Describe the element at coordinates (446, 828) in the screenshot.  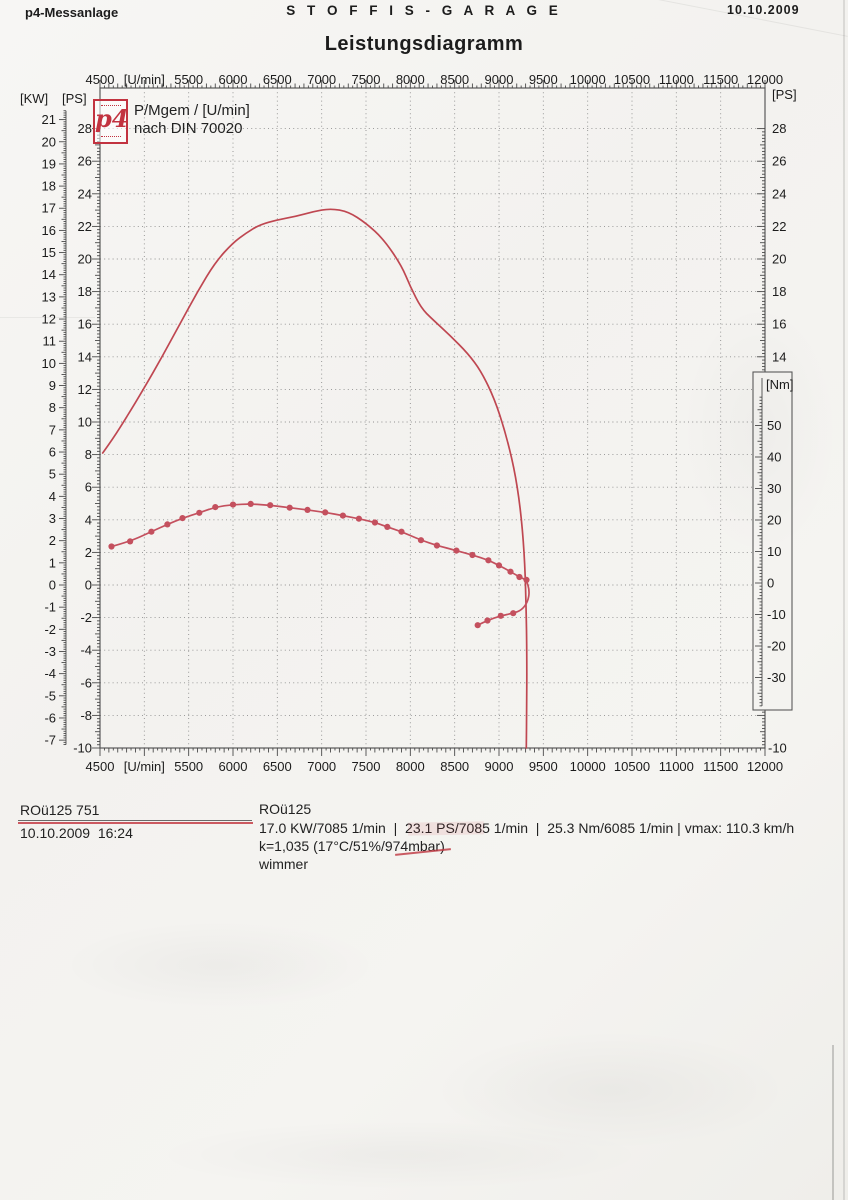
I see `scan-smear-artifact` at that location.